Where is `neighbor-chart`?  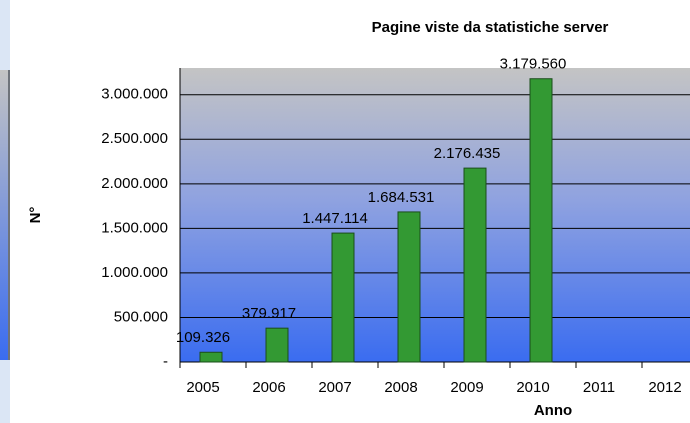
neighbor-chart is located at coordinates (4, 215).